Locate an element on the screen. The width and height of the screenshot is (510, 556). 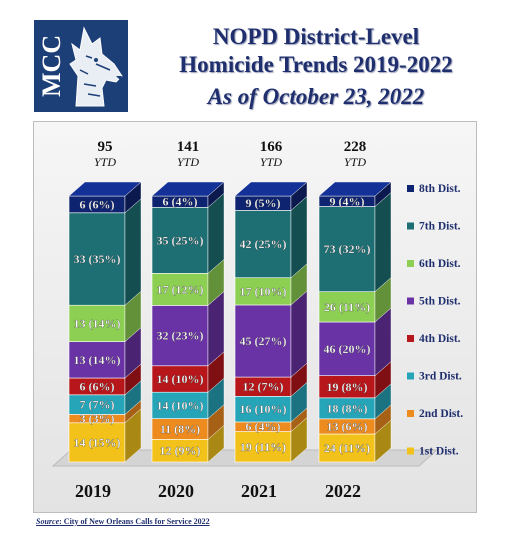
legend-label: 8th Dist. is located at coordinates (440, 189).